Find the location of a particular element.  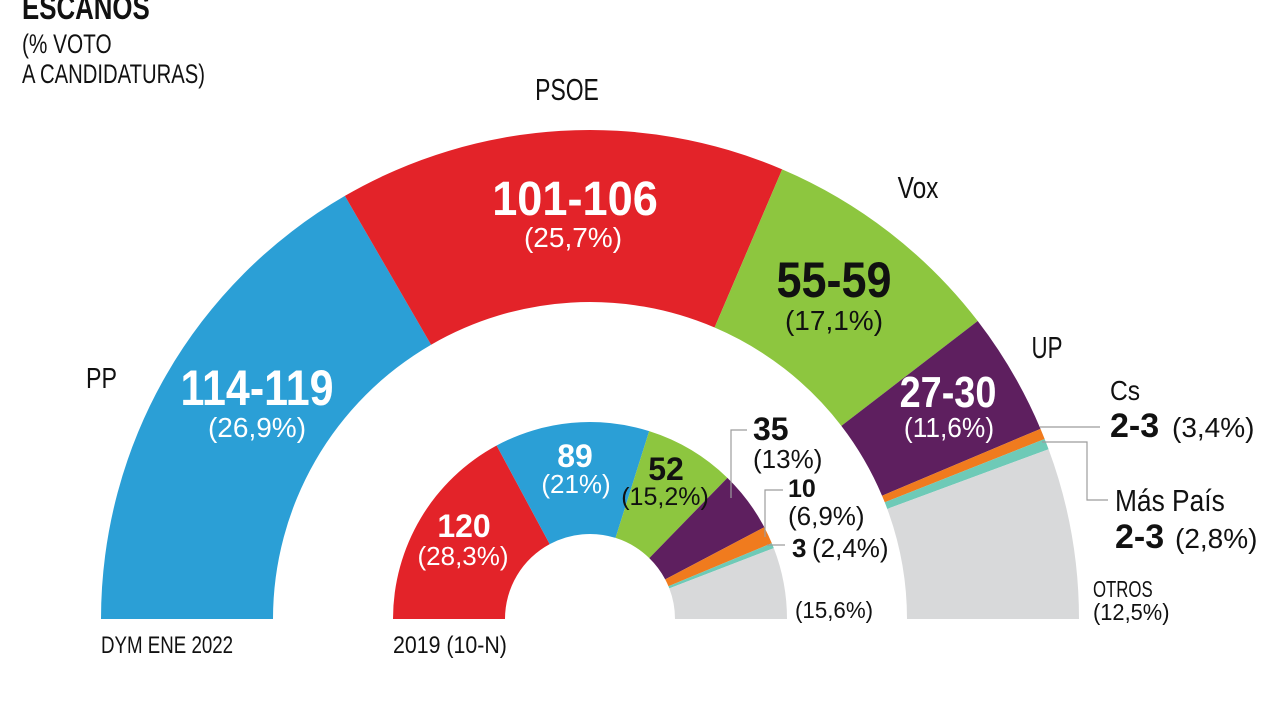

arc-psoe-2019 is located at coordinates (471, 532).